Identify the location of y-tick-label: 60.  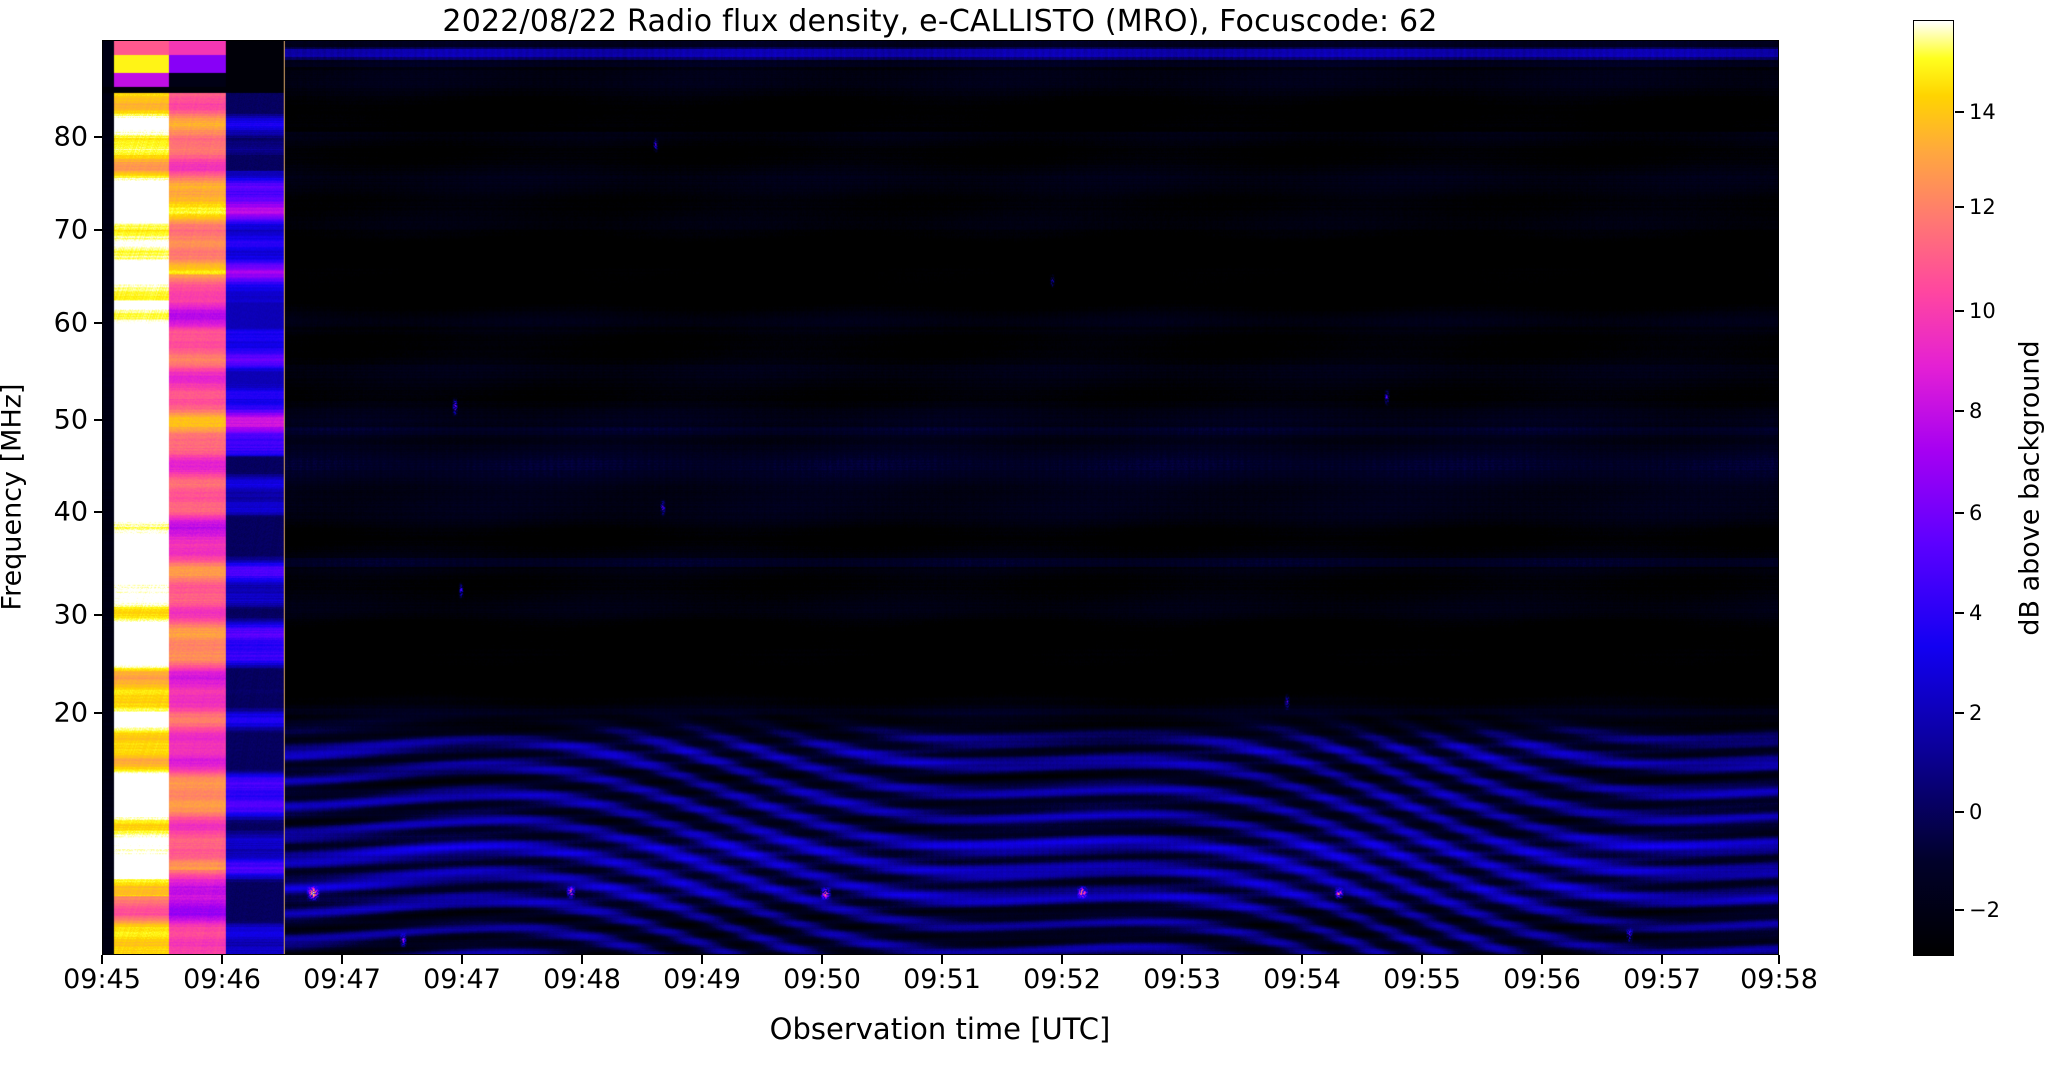
(70, 323).